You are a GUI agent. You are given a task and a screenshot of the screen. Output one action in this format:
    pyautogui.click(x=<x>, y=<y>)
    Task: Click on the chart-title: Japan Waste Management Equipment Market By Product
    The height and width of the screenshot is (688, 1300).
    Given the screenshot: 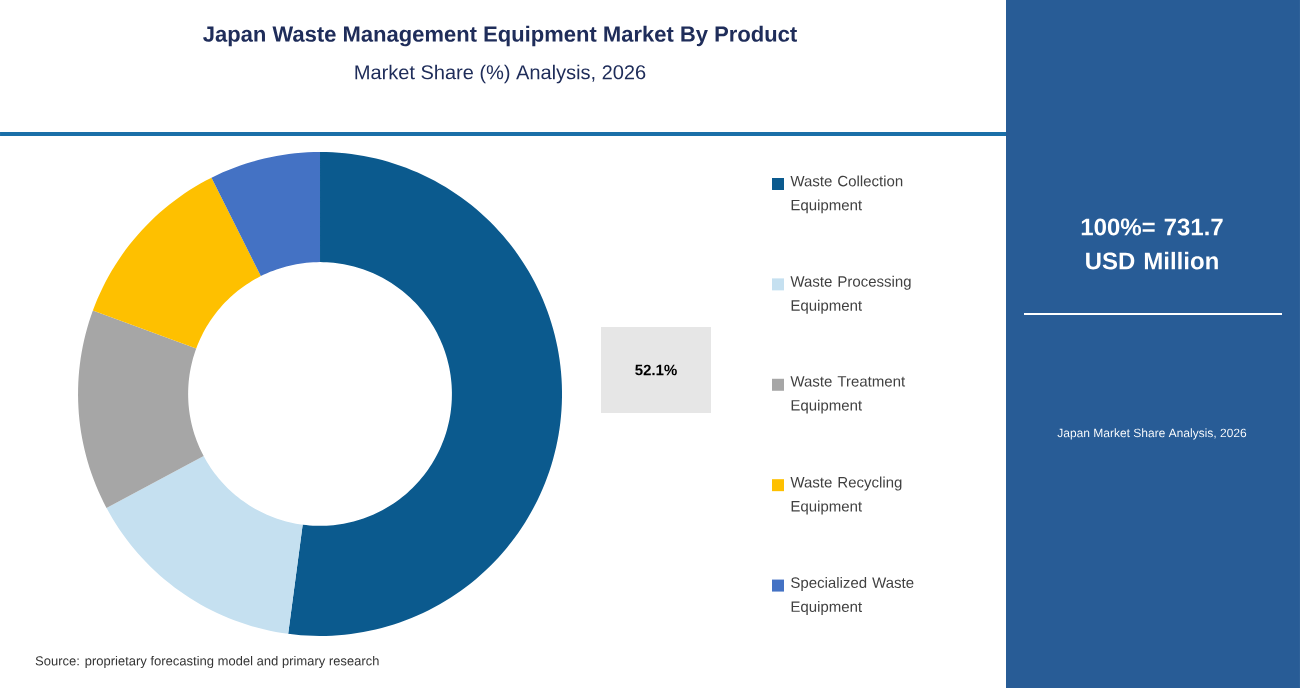 What is the action you would take?
    pyautogui.click(x=500, y=36)
    